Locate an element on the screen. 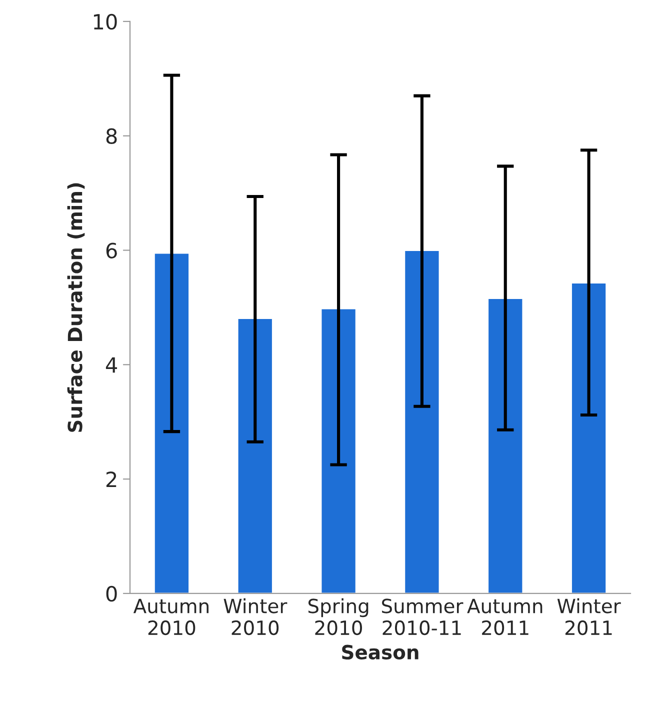 This screenshot has width=650, height=715. x-tick-label: Summer 2010-11 is located at coordinates (423, 617).